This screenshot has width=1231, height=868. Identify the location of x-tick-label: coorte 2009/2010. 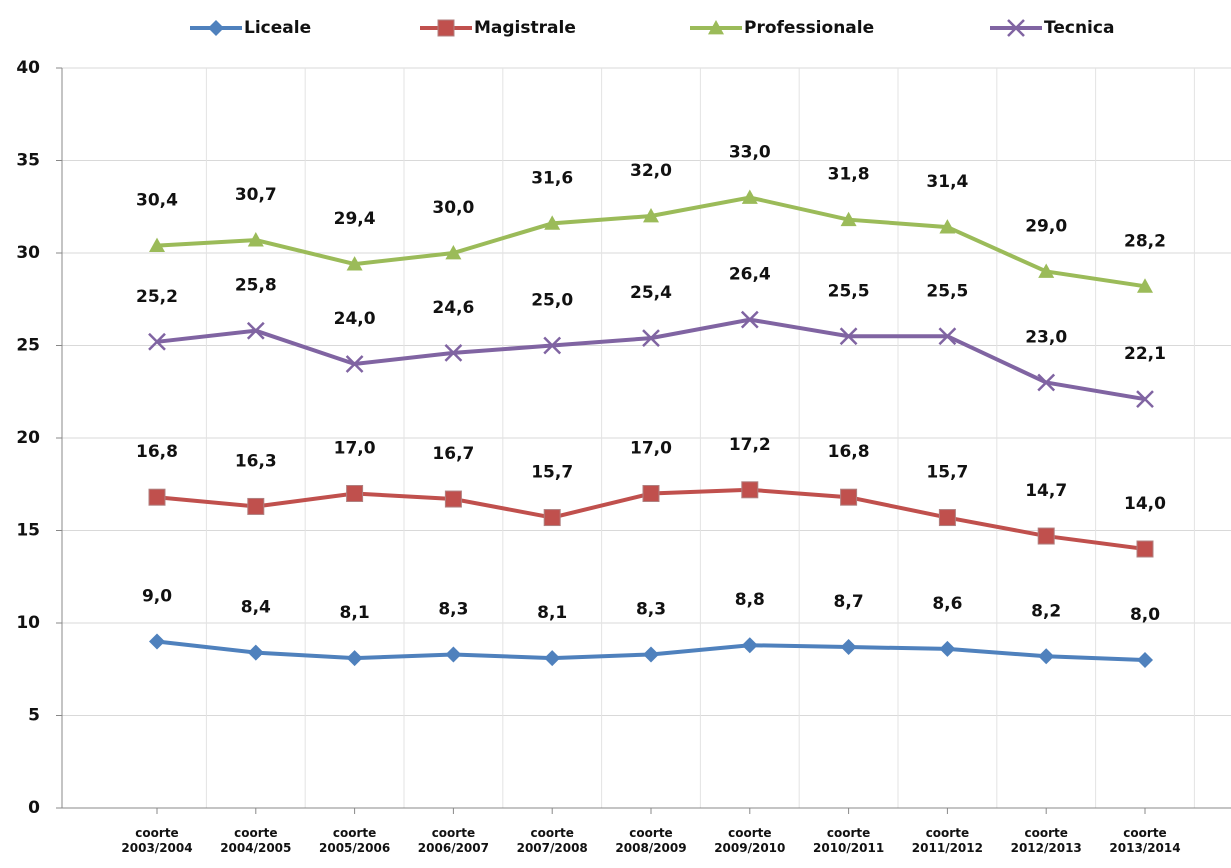
(750, 840).